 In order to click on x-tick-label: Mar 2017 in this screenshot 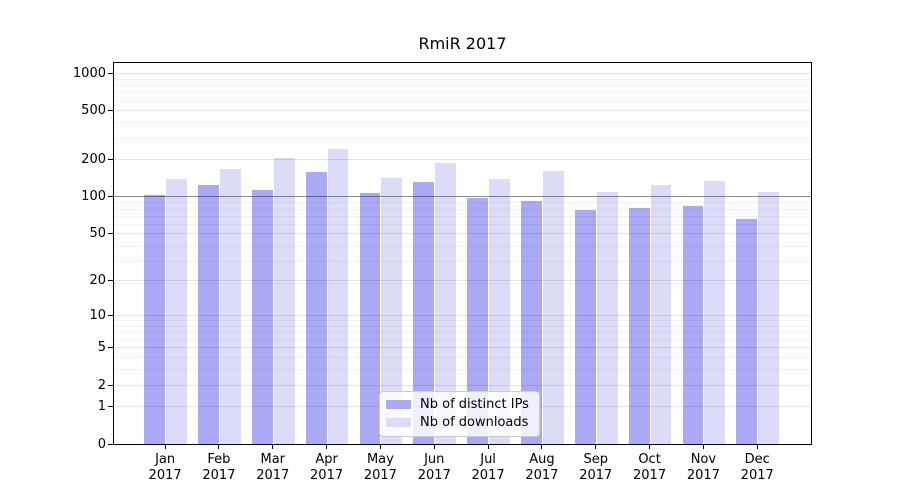, I will do `click(273, 467)`.